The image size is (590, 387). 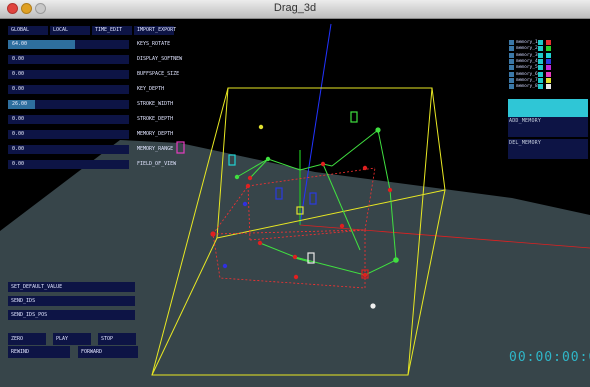 I want to click on slider-label: KEY_DEPTH, so click(x=151, y=89).